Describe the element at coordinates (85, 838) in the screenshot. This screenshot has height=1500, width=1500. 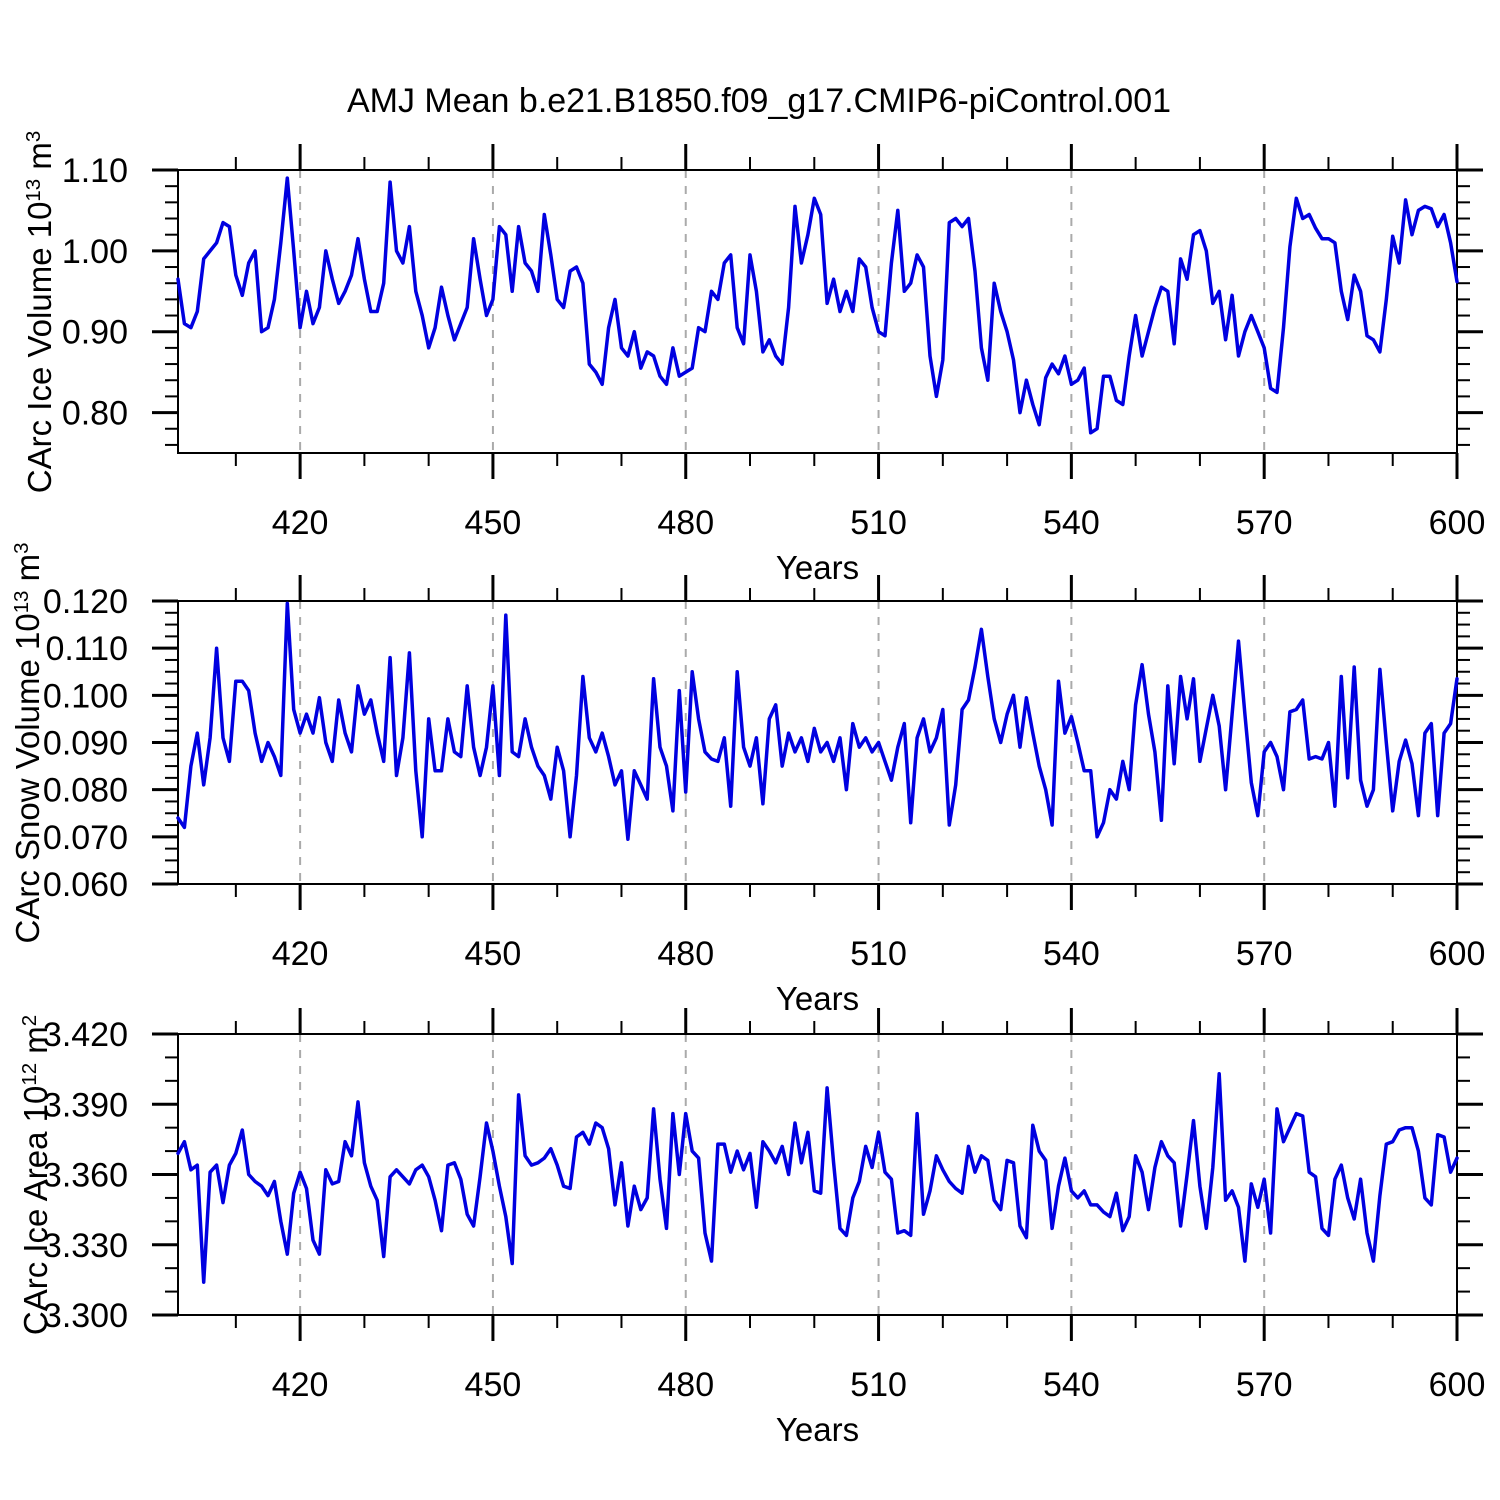
I see `panel-2-y-tick-label: 0.070` at that location.